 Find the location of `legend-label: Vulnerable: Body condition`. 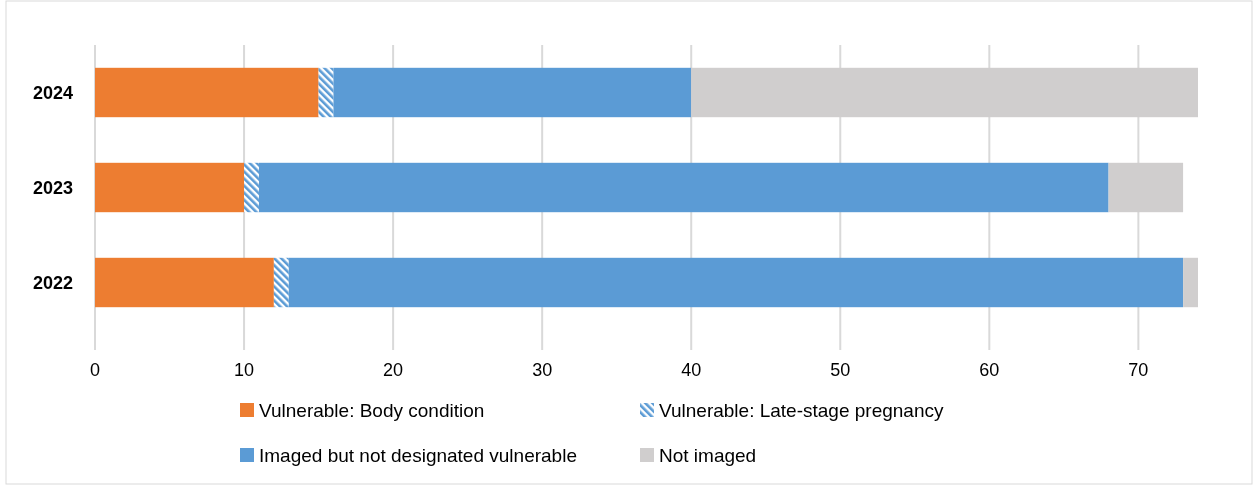

legend-label: Vulnerable: Body condition is located at coordinates (372, 410).